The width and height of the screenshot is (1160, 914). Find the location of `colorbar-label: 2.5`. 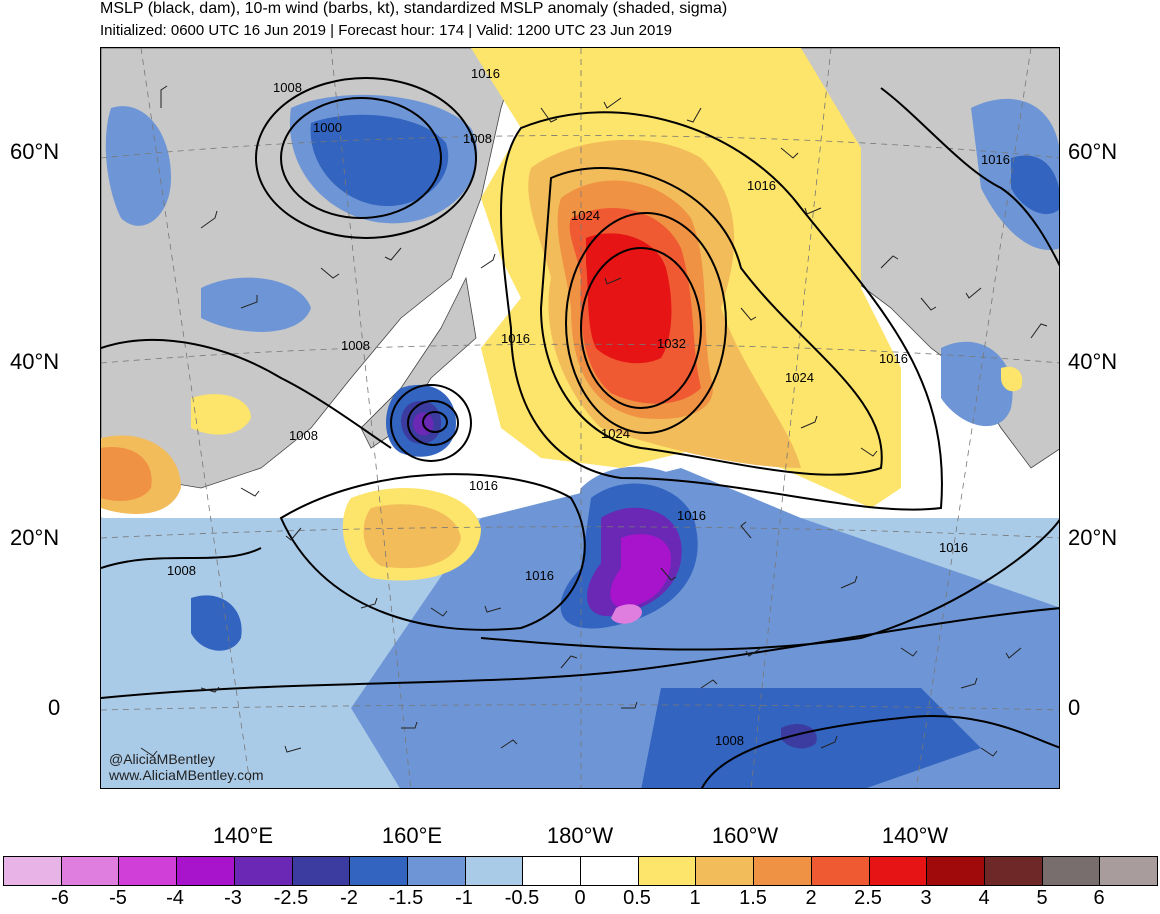

colorbar-label: 2.5 is located at coordinates (868, 898).